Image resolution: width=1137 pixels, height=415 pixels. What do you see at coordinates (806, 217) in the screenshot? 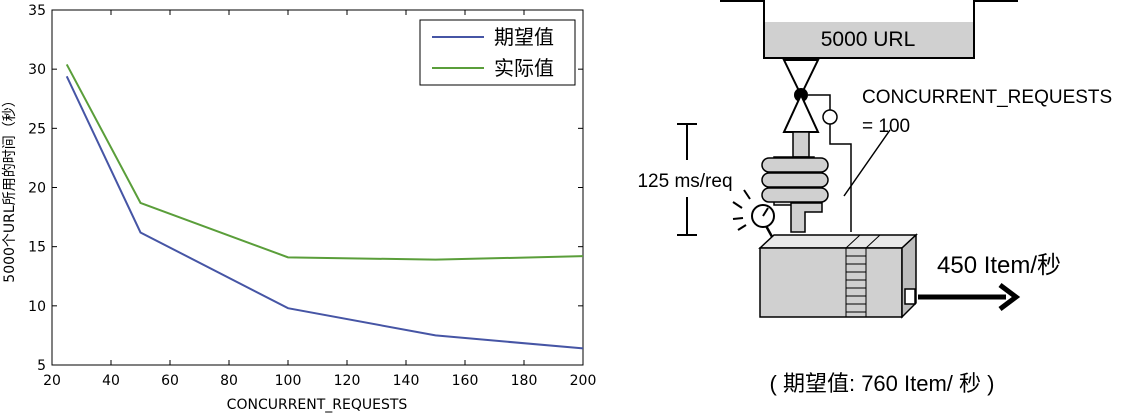
I see `pipe-lower` at bounding box center [806, 217].